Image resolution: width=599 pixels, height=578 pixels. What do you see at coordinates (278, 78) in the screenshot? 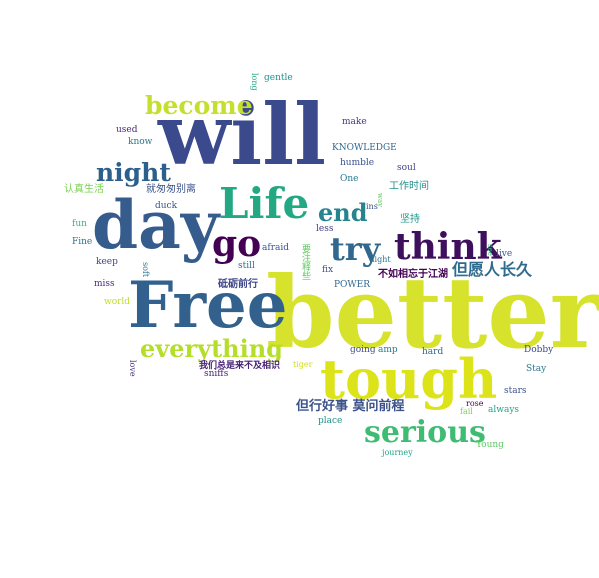
I see `word-gentle: gentle` at bounding box center [278, 78].